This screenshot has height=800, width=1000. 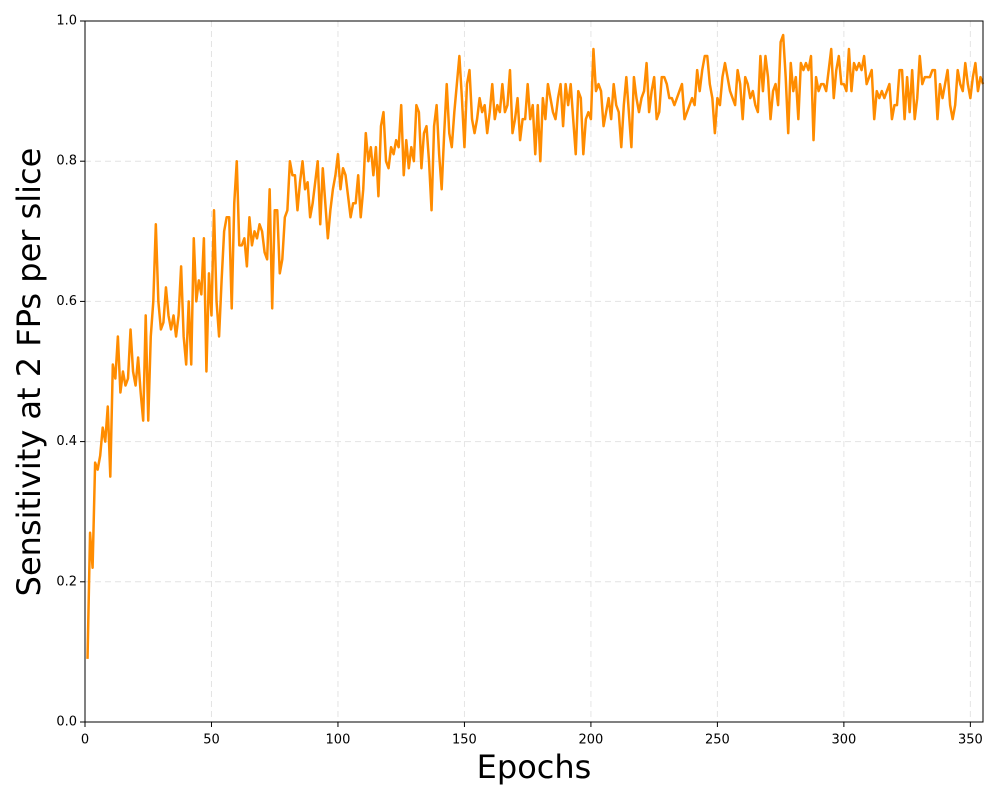 I want to click on x-tick-label: 300, so click(x=843, y=740).